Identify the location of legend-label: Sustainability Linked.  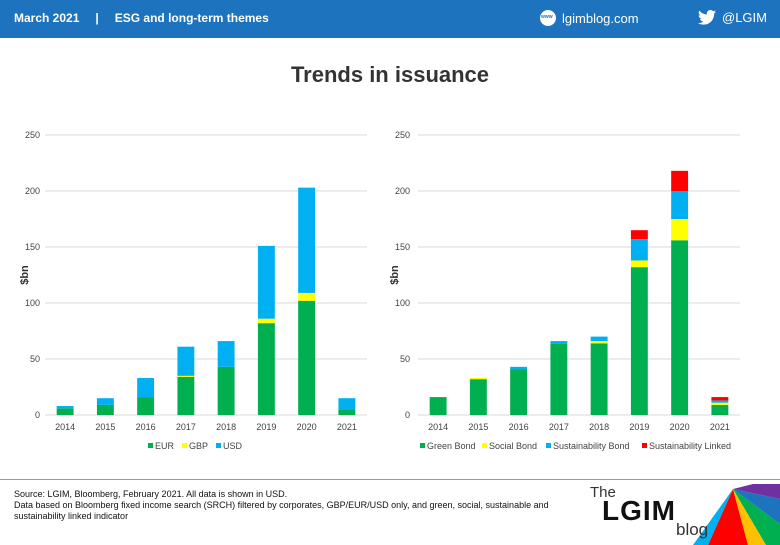
(690, 446).